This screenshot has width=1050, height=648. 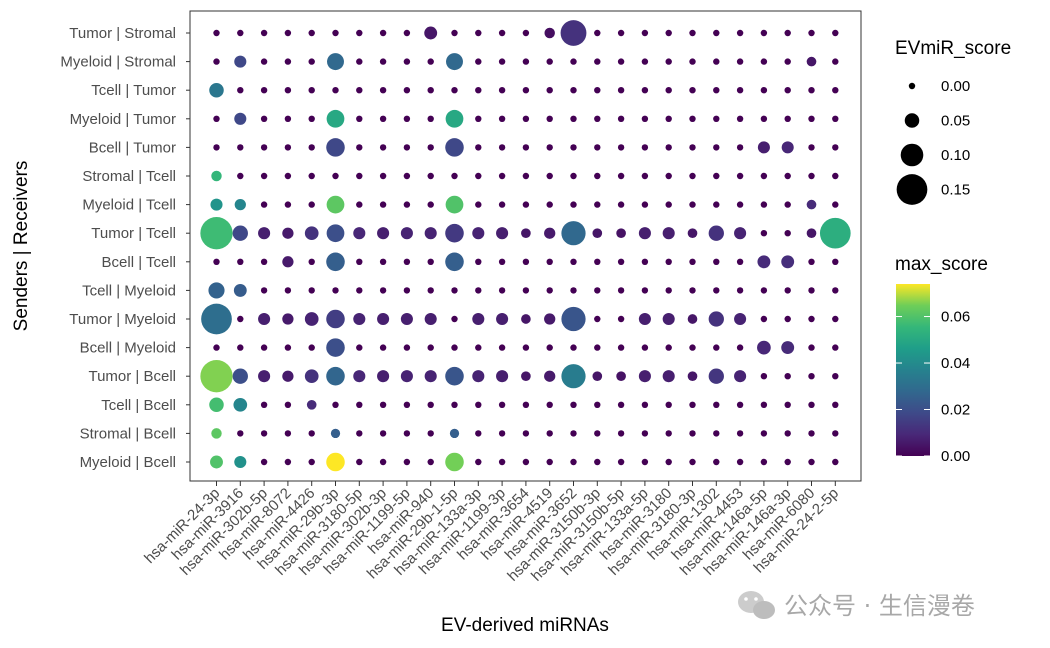 What do you see at coordinates (21, 246) in the screenshot?
I see `y-axis-title: Senders | Receivers` at bounding box center [21, 246].